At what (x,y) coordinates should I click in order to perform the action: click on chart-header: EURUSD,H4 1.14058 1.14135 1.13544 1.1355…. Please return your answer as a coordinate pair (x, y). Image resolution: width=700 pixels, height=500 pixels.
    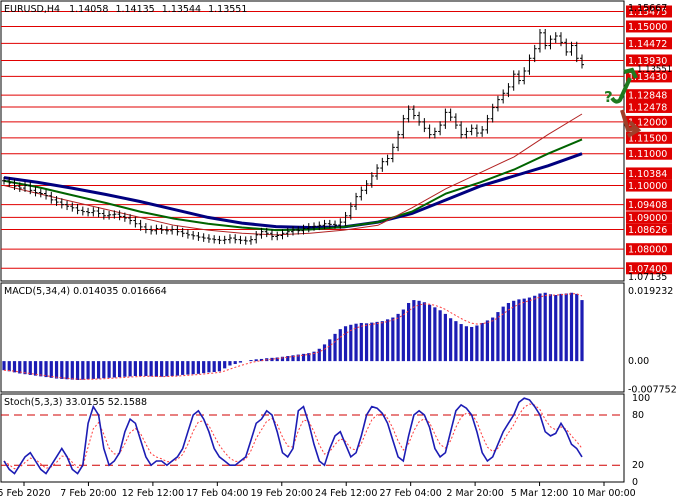
    Looking at the image, I should click on (125, 9).